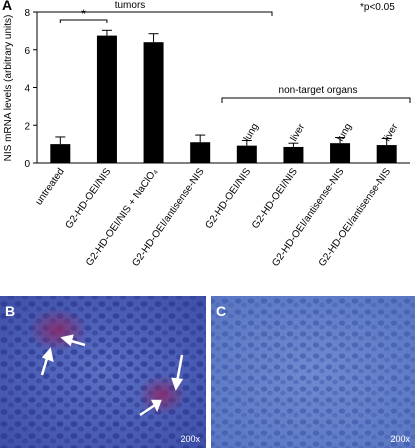  What do you see at coordinates (10, 311) in the screenshot?
I see `panel-label: B` at bounding box center [10, 311].